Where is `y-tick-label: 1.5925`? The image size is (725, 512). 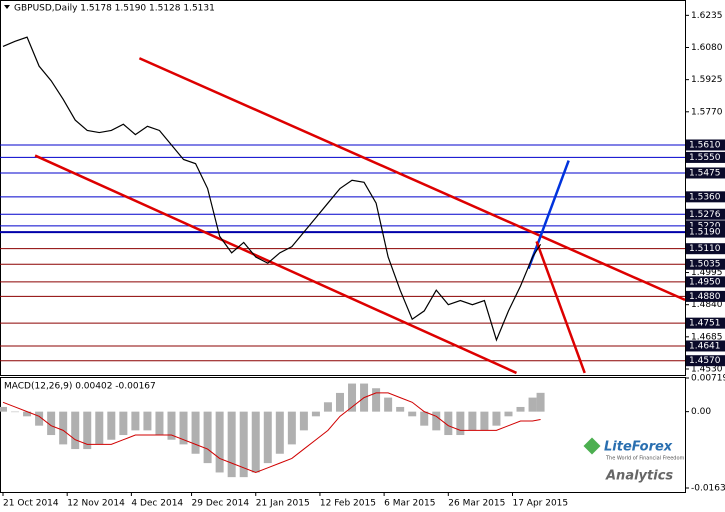 y-tick-label: 1.5925 is located at coordinates (707, 80).